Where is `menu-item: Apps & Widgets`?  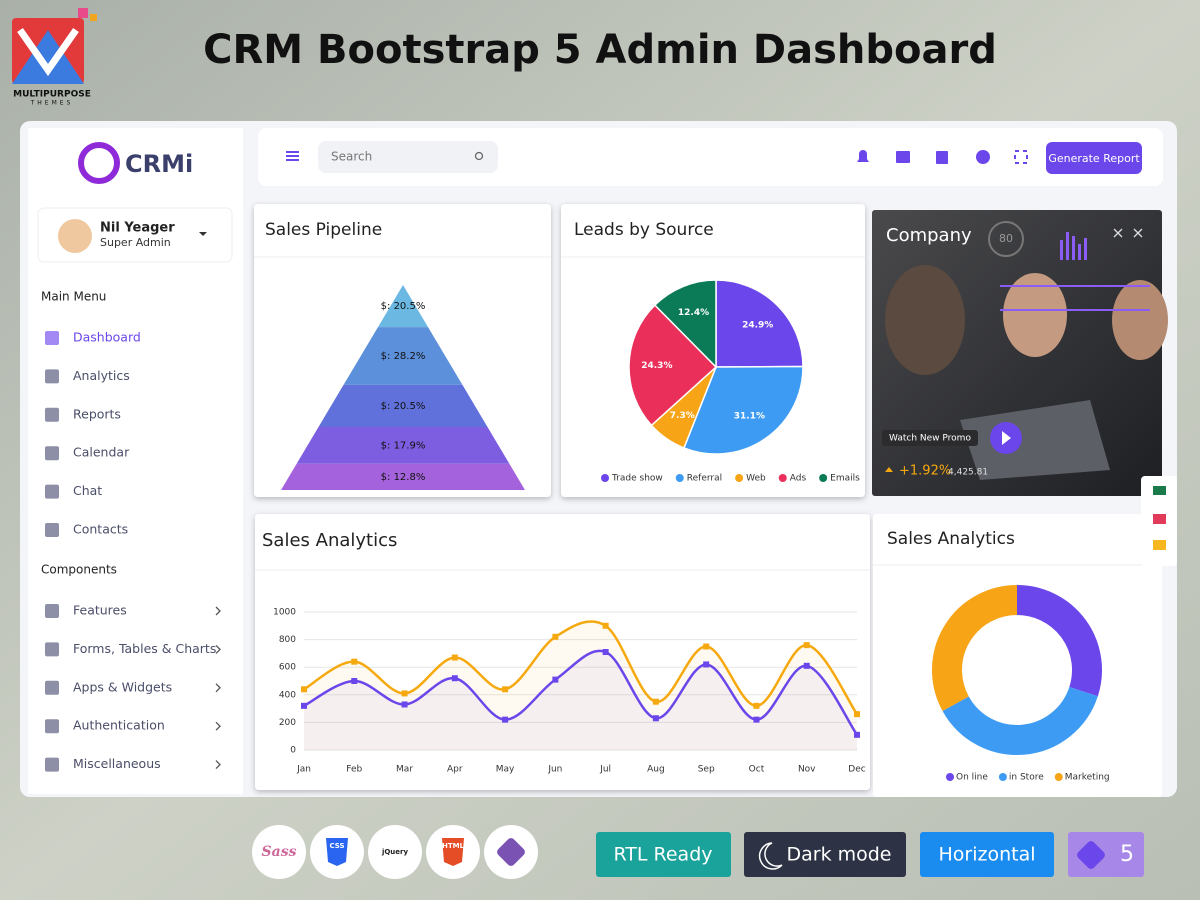
menu-item: Apps & Widgets is located at coordinates (122, 686).